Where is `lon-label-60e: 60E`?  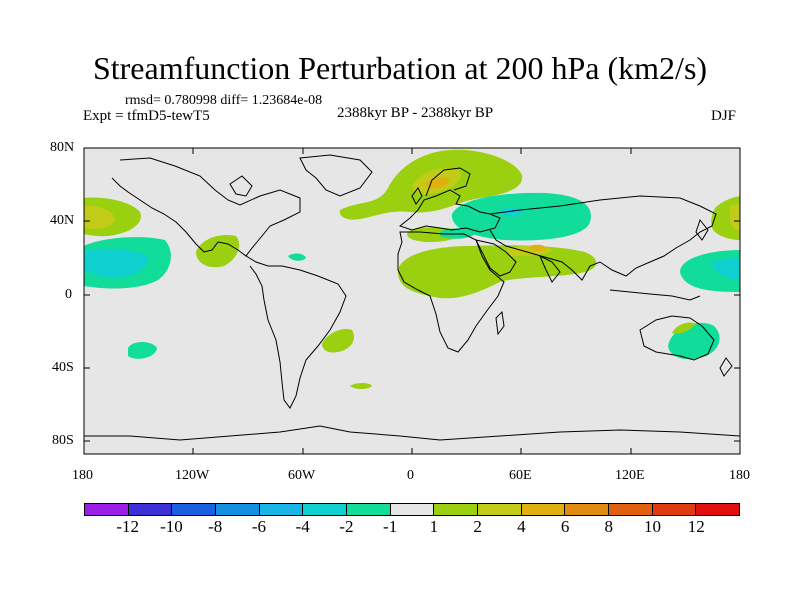
lon-label-60e: 60E is located at coordinates (520, 475).